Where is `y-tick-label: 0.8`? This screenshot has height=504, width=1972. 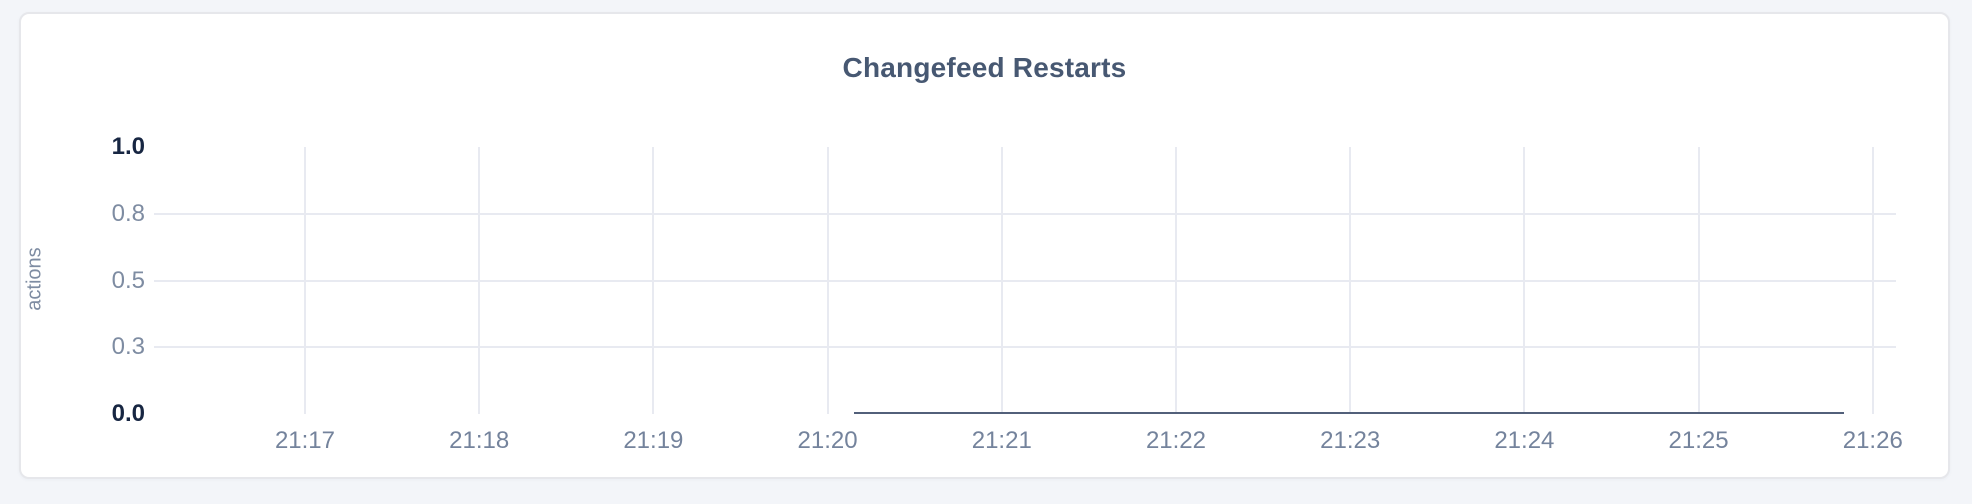 y-tick-label: 0.8 is located at coordinates (128, 213).